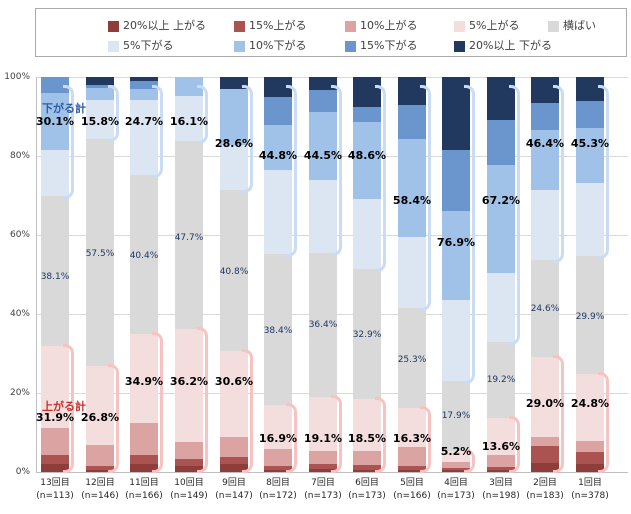 The width and height of the screenshot is (631, 514). What do you see at coordinates (501, 483) in the screenshot?
I see `category-round-label: 3回目` at bounding box center [501, 483].